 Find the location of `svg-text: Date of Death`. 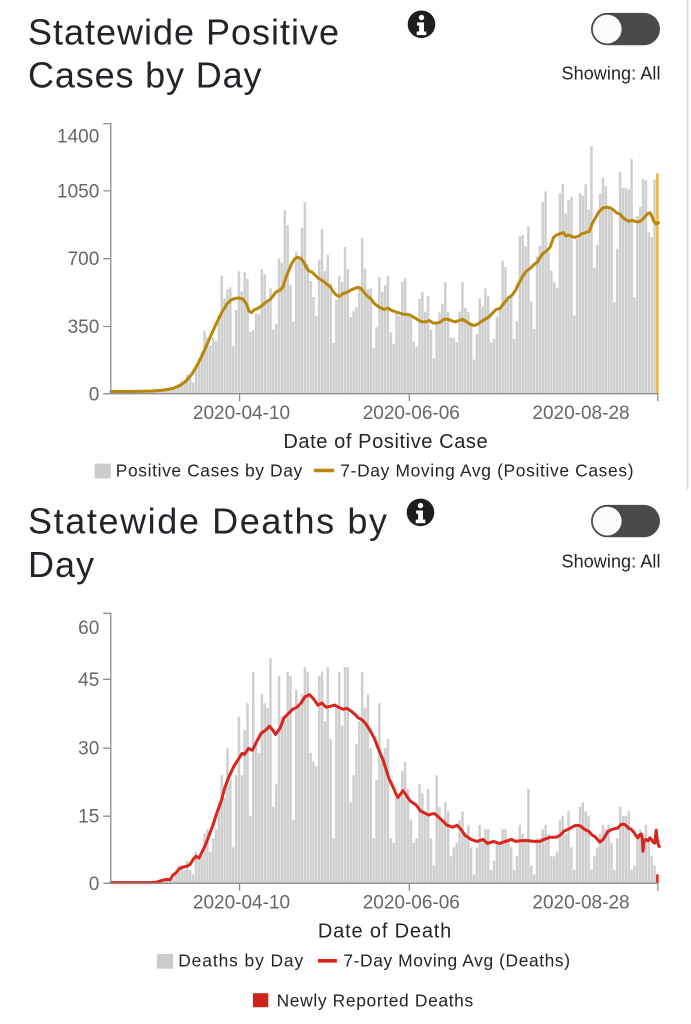

svg-text: Date of Death is located at coordinates (384, 932).